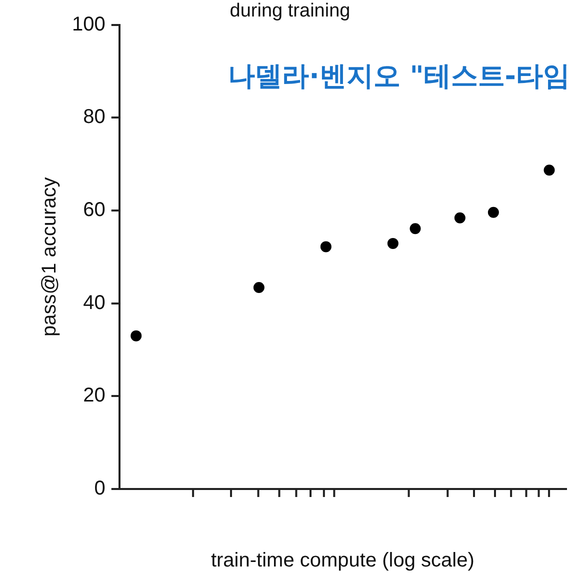 The height and width of the screenshot is (579, 572). Describe the element at coordinates (342, 561) in the screenshot. I see `x-axis-title: train-time compute (log scale)` at that location.